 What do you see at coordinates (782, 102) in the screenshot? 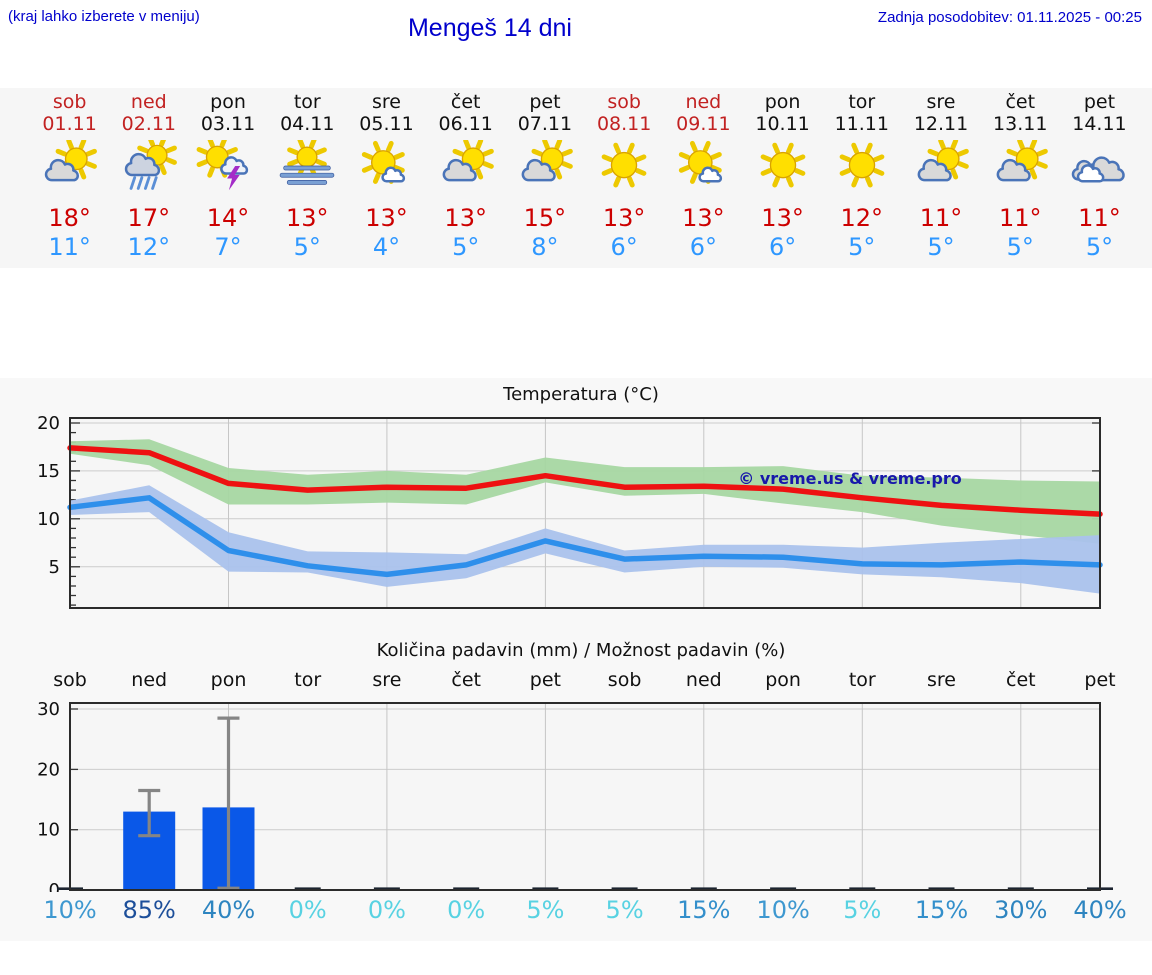
I see `day-name-label: pon` at bounding box center [782, 102].